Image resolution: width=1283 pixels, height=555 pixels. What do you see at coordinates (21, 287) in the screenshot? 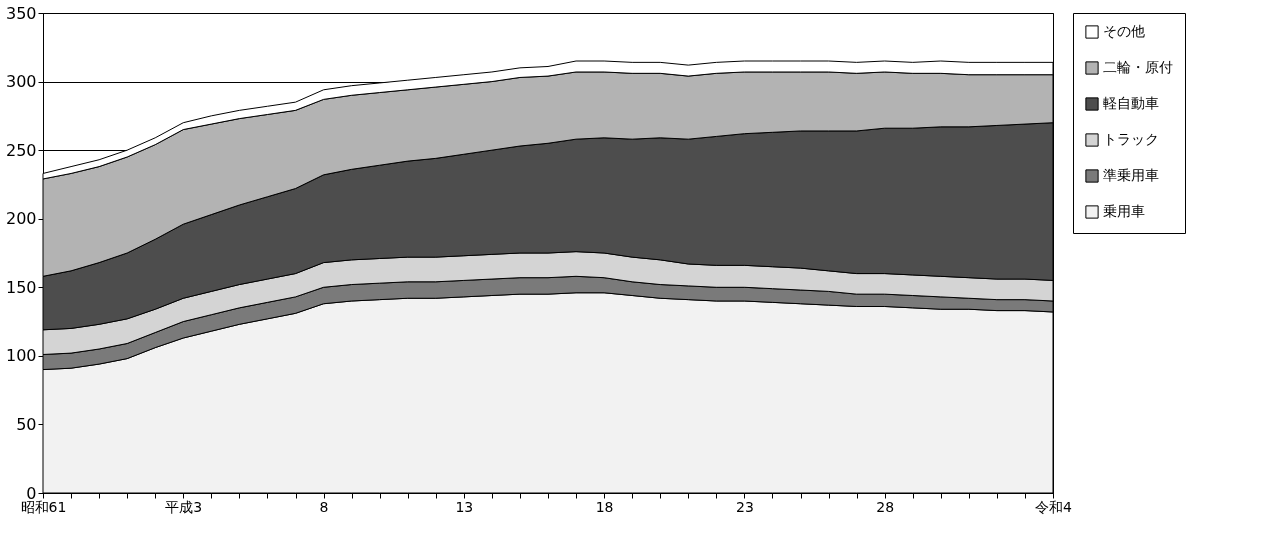
I see `y-tick-label: 150` at bounding box center [21, 287].